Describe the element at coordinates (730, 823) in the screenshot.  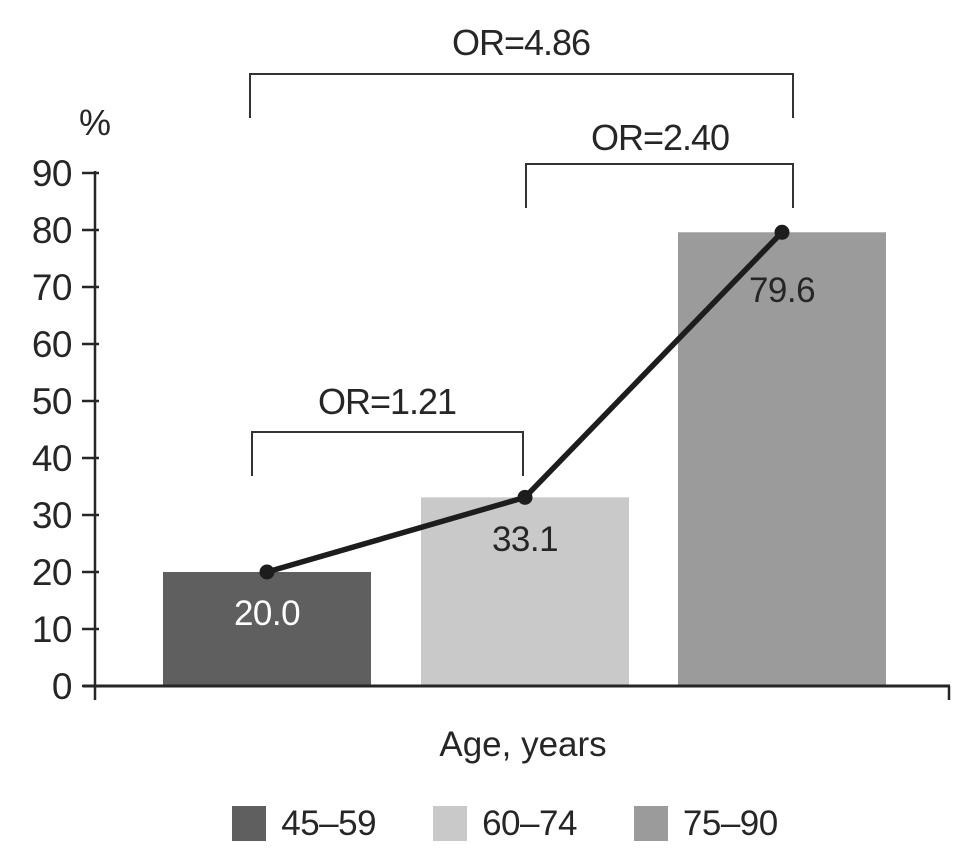
I see `legend-label: 75–90` at that location.